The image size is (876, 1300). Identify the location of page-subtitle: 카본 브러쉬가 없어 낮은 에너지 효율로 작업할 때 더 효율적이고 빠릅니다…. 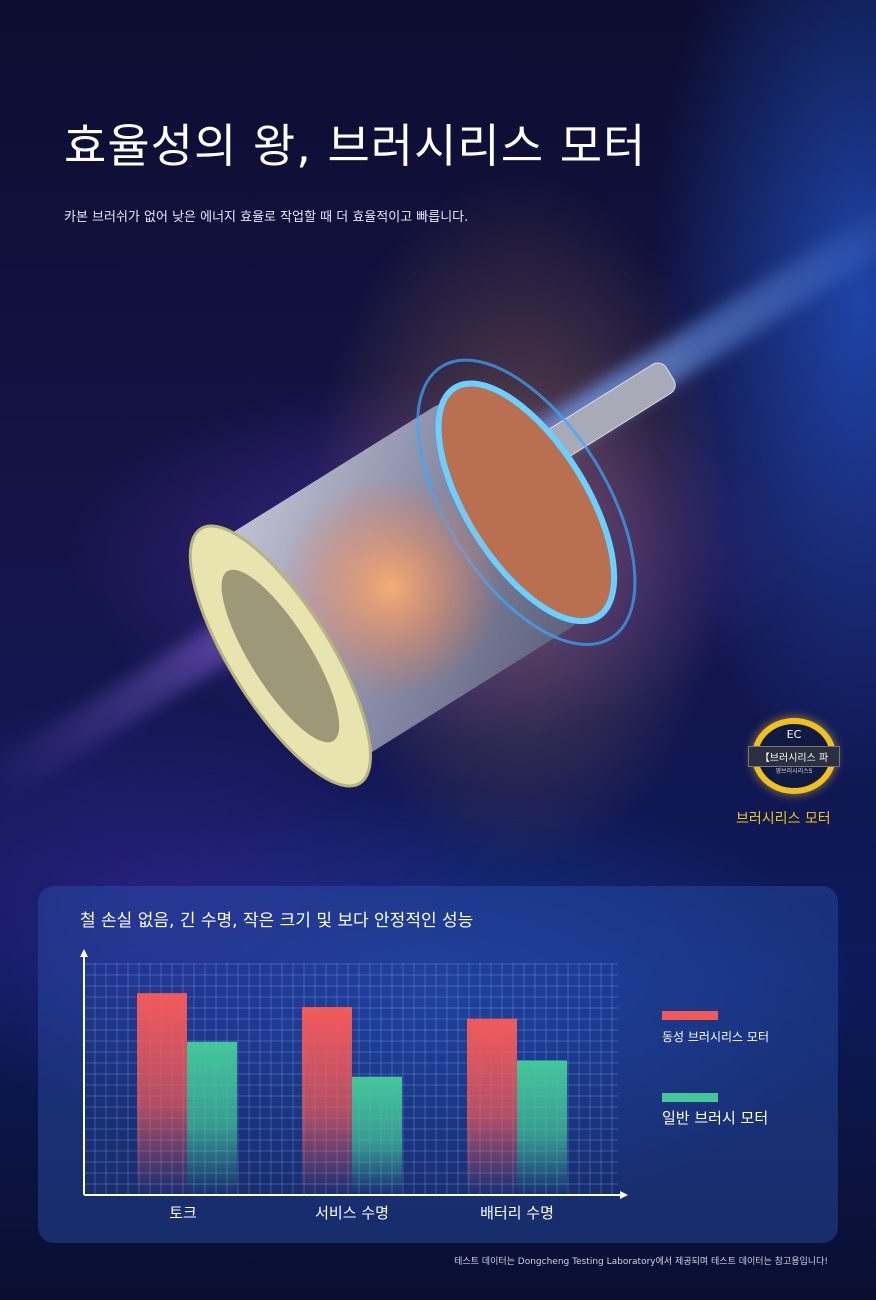
(266, 217).